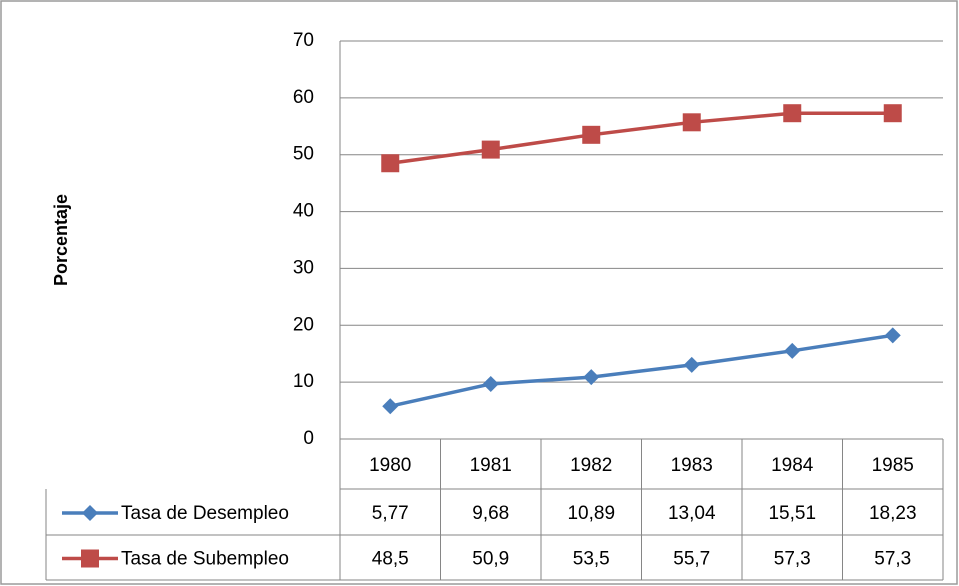 Image resolution: width=959 pixels, height=586 pixels. I want to click on table-value: 9,68, so click(490, 513).